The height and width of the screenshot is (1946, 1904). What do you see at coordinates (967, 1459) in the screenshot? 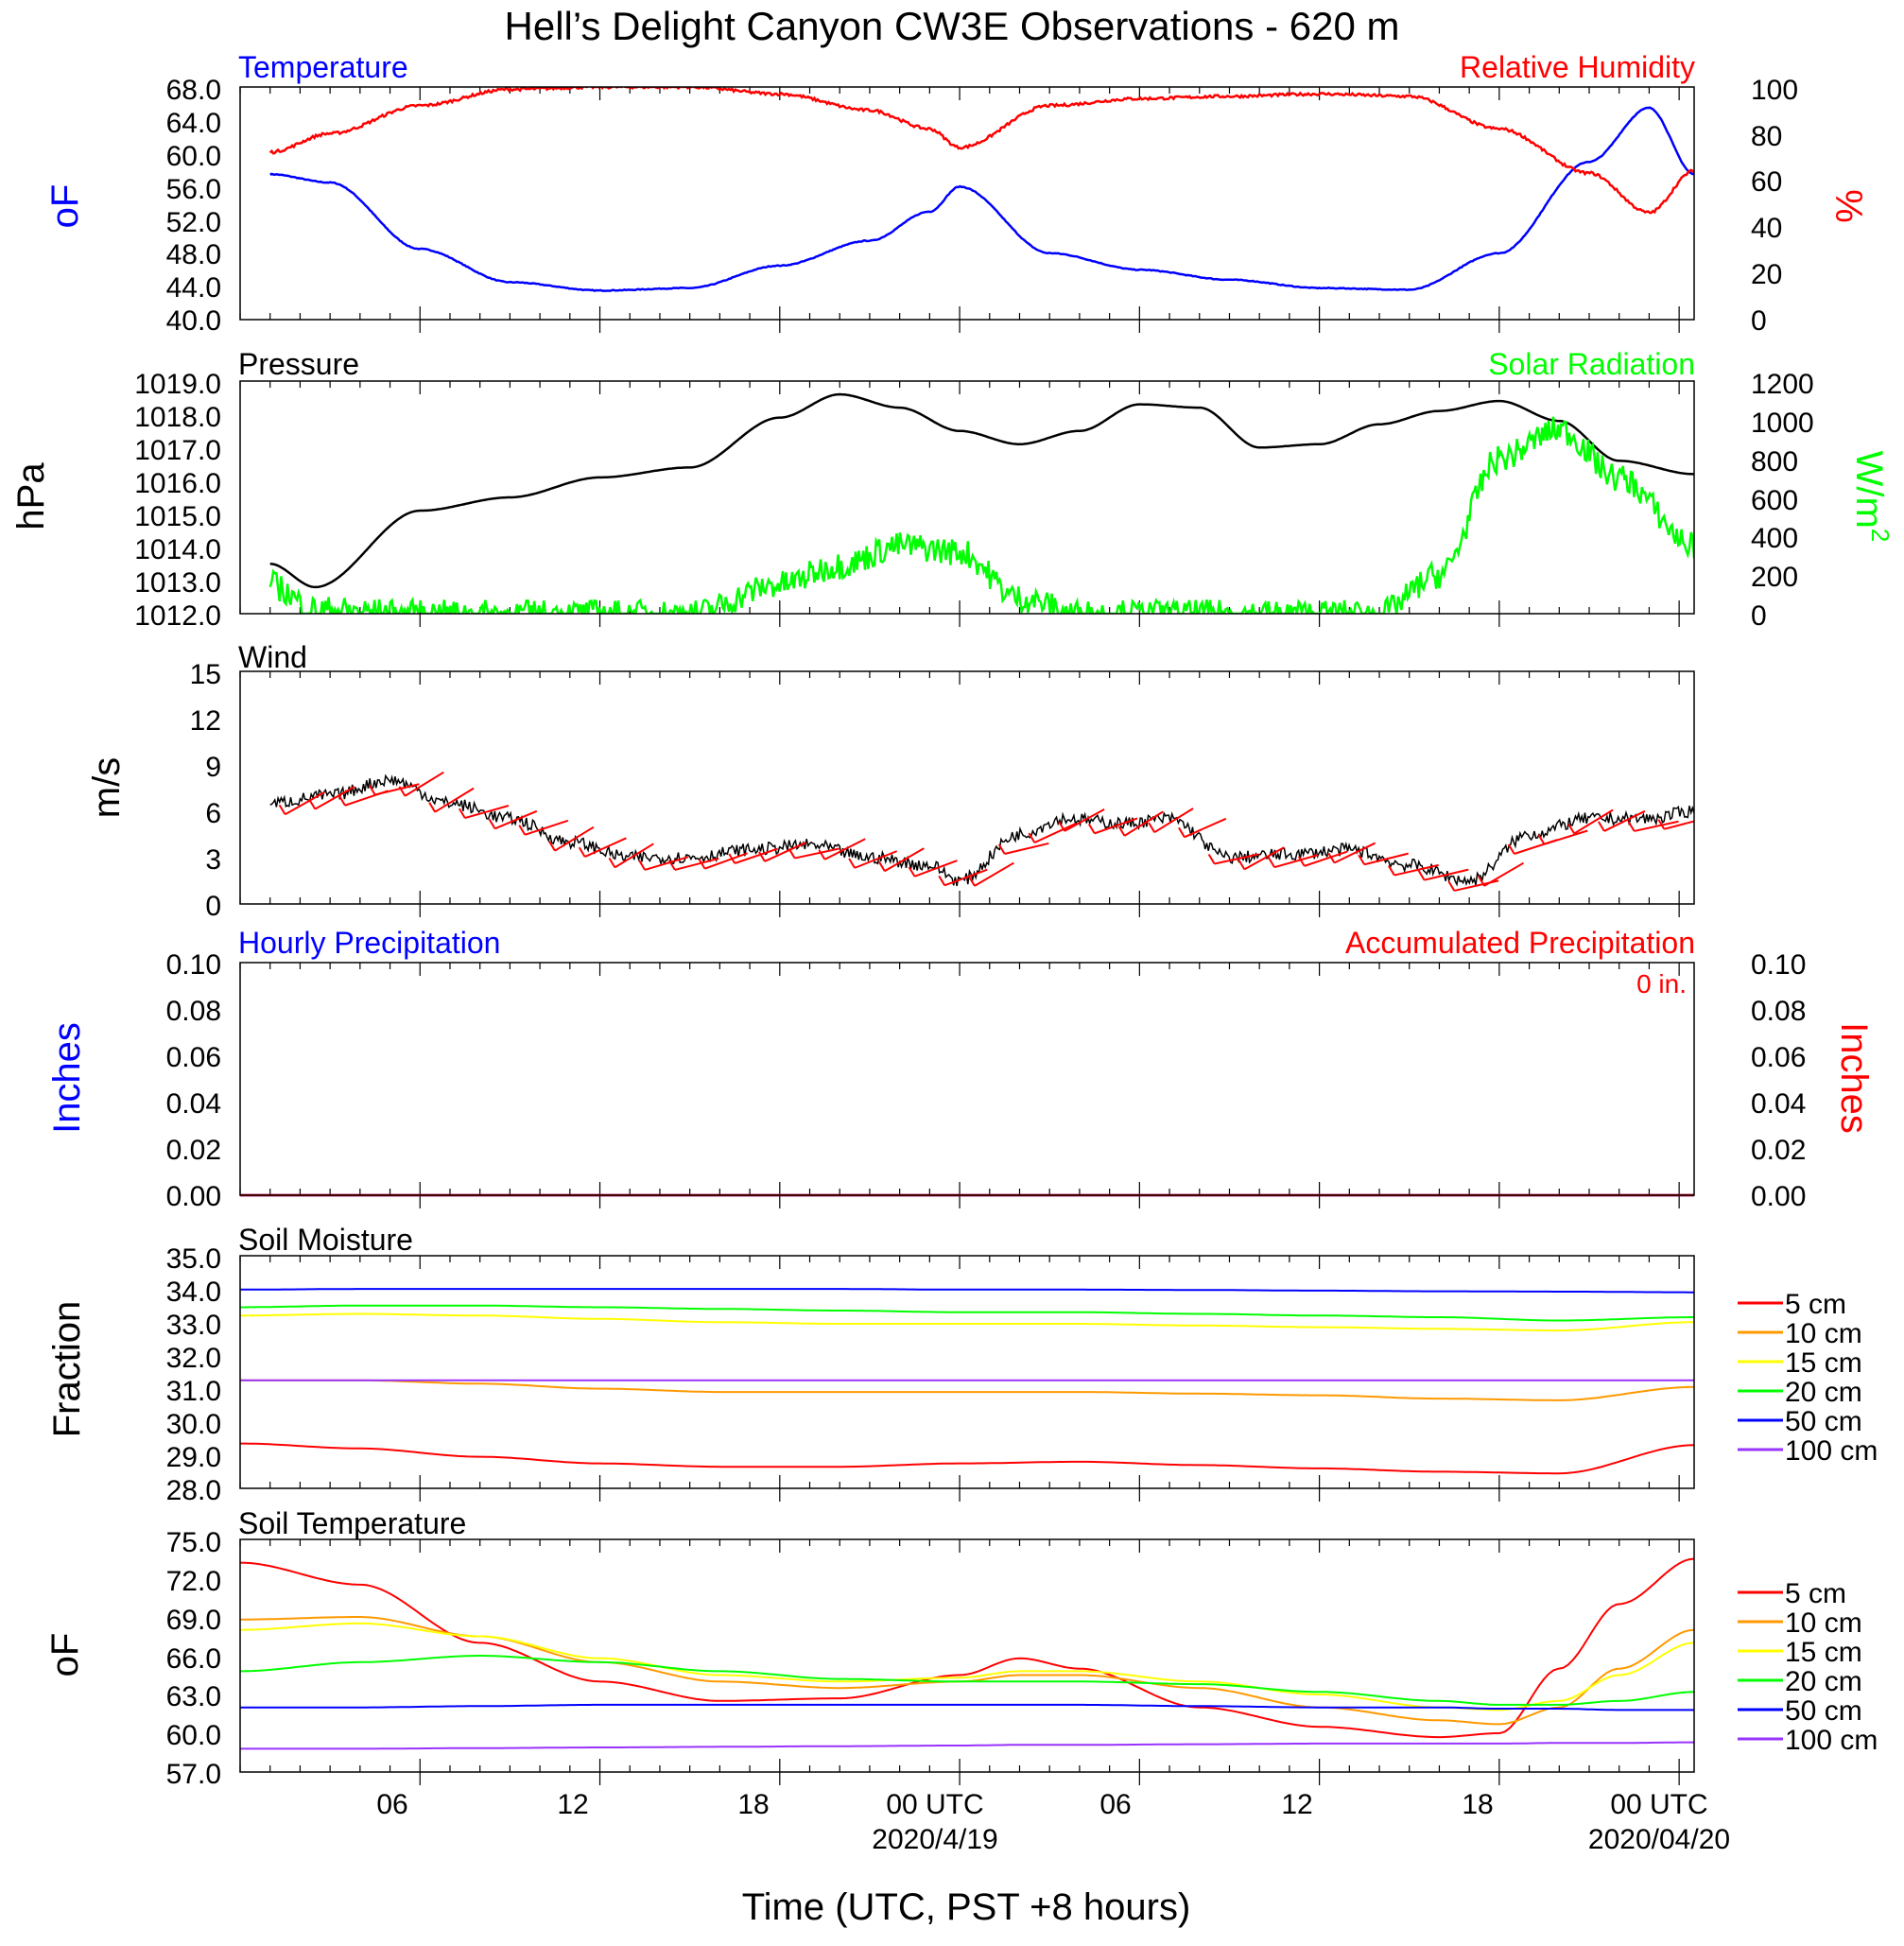
I see `soil-moisture-5cm-line` at bounding box center [967, 1459].